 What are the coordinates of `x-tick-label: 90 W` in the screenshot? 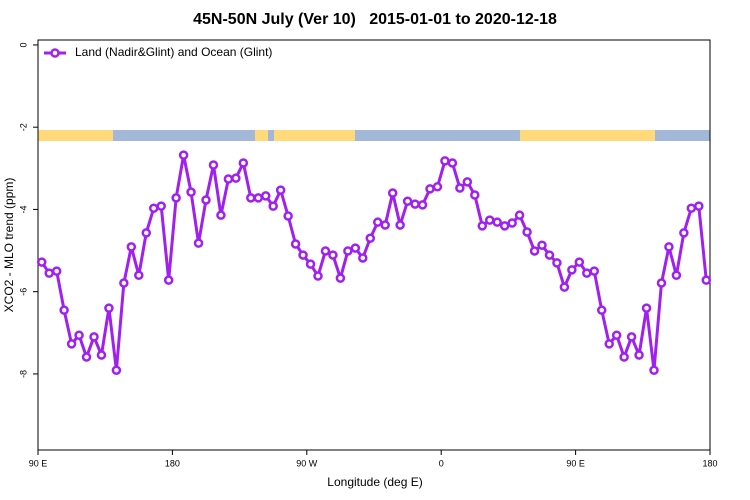 It's located at (307, 463).